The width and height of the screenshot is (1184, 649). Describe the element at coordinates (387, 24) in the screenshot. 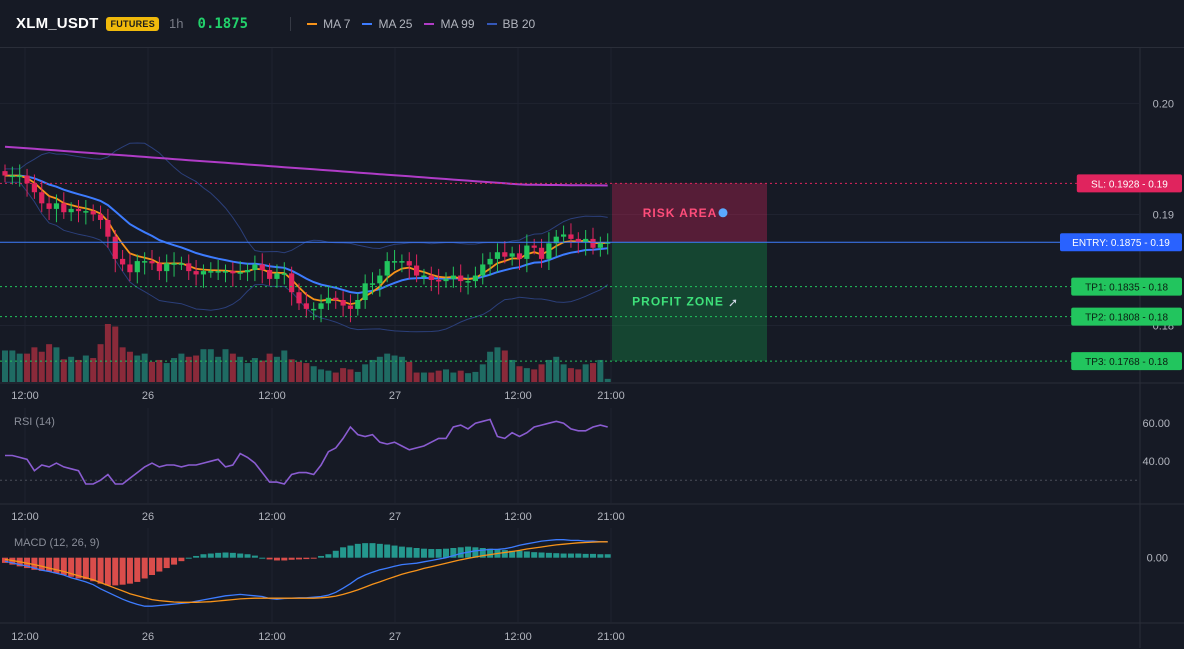

I see `legend-ma25: MA 25` at that location.